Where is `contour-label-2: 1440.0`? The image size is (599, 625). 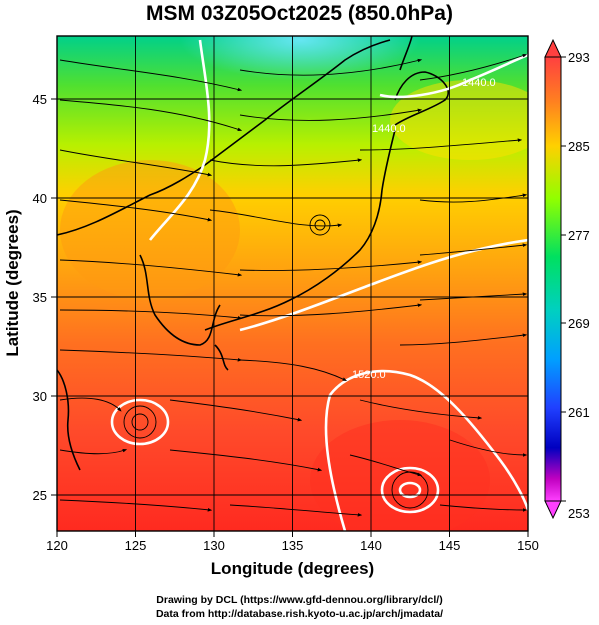 contour-label-2: 1440.0 is located at coordinates (389, 129).